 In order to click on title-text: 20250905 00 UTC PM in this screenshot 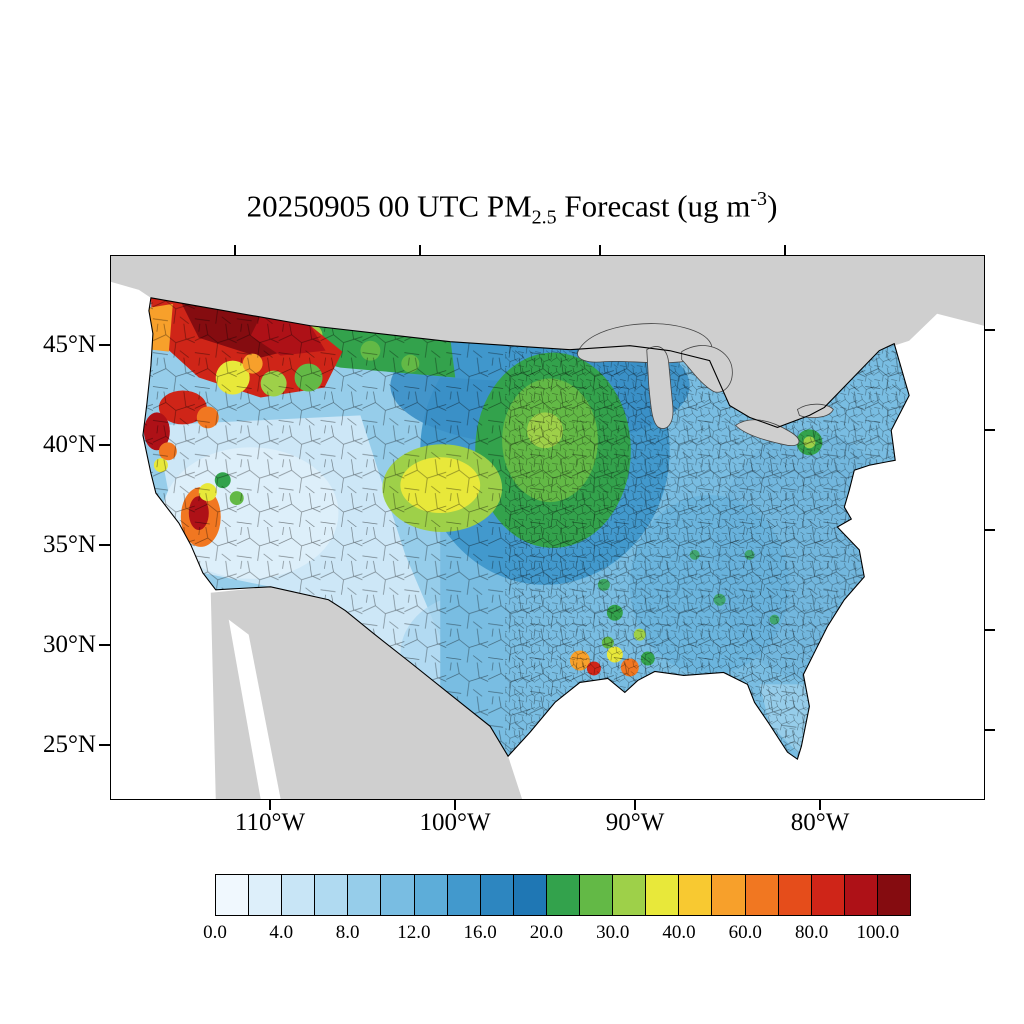, I will do `click(389, 206)`.